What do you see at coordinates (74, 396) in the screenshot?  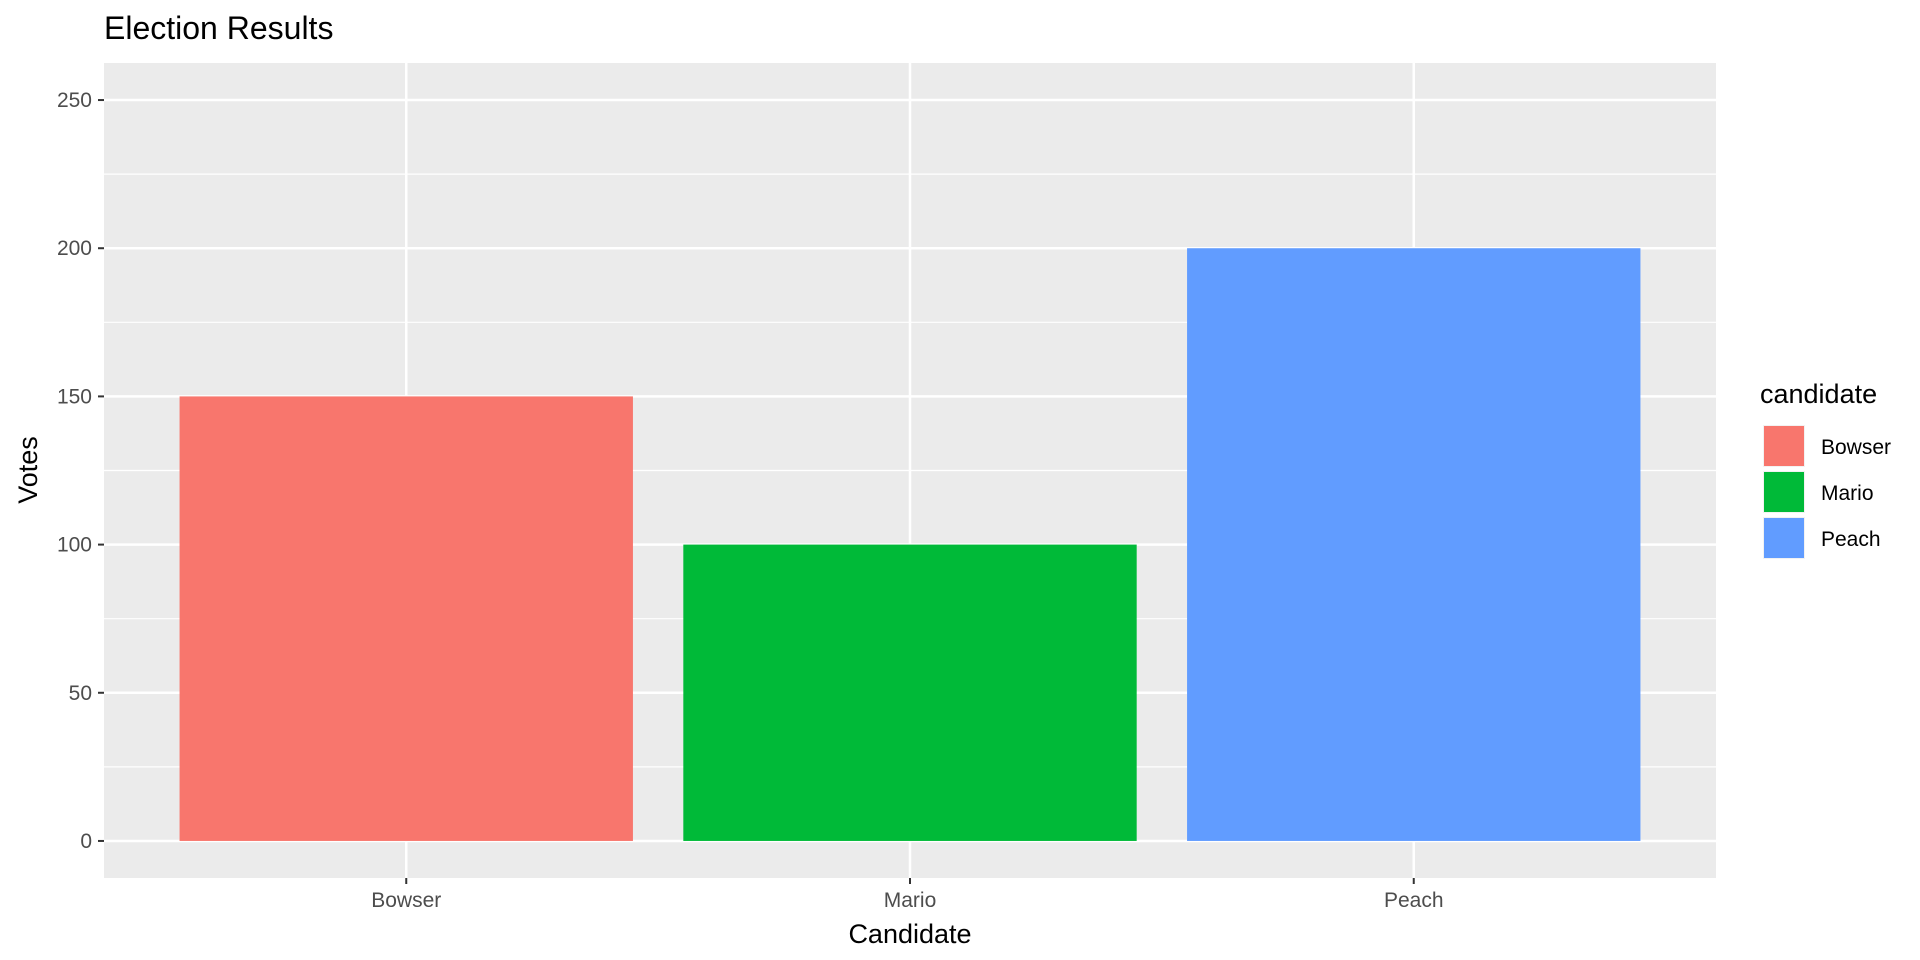 I see `y-tick-label: 150` at bounding box center [74, 396].